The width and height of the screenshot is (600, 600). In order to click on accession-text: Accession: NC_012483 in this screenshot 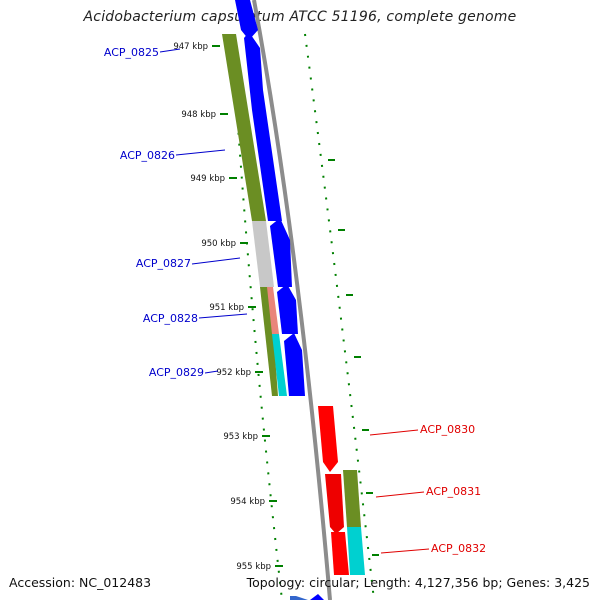, I will do `click(80, 582)`.